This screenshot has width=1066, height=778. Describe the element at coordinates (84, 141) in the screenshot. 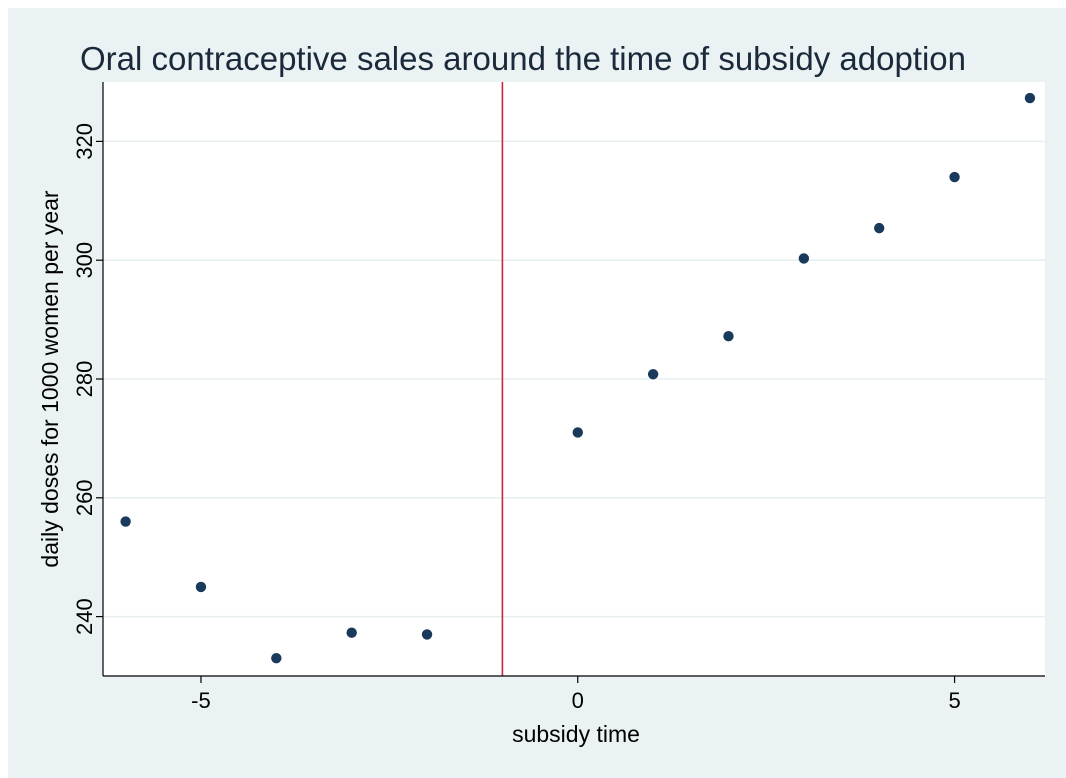

I see `y-tick-label-320: 320` at that location.